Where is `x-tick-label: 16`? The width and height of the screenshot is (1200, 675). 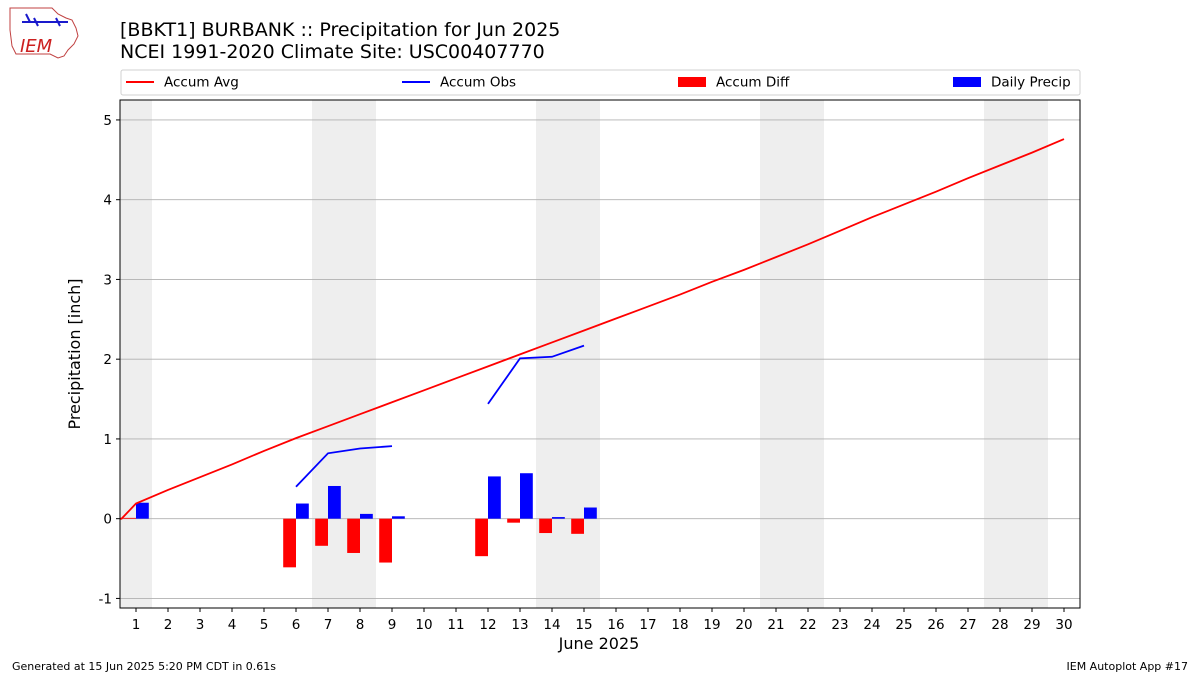
x-tick-label: 16 is located at coordinates (615, 625).